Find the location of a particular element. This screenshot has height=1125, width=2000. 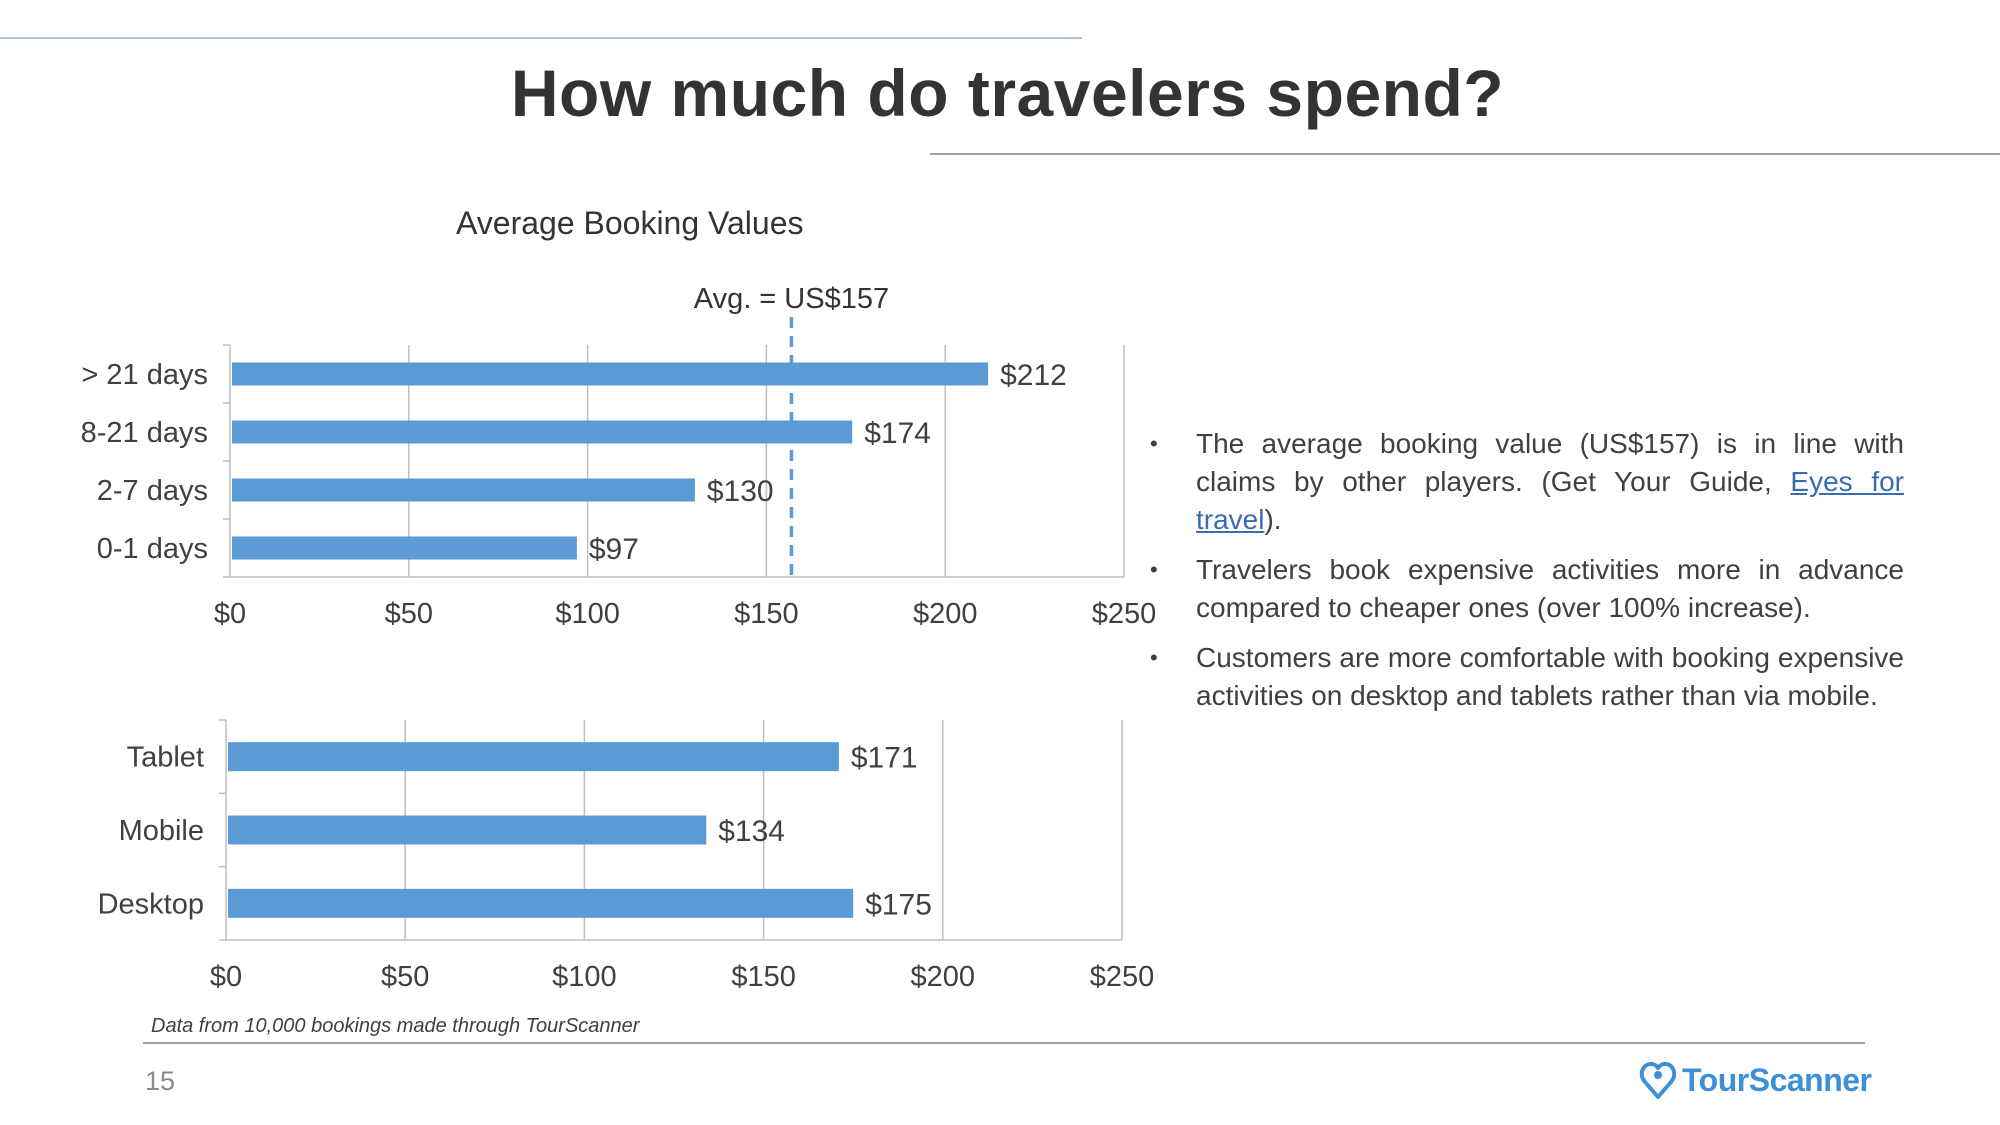

data-label: $171 is located at coordinates (884, 758).